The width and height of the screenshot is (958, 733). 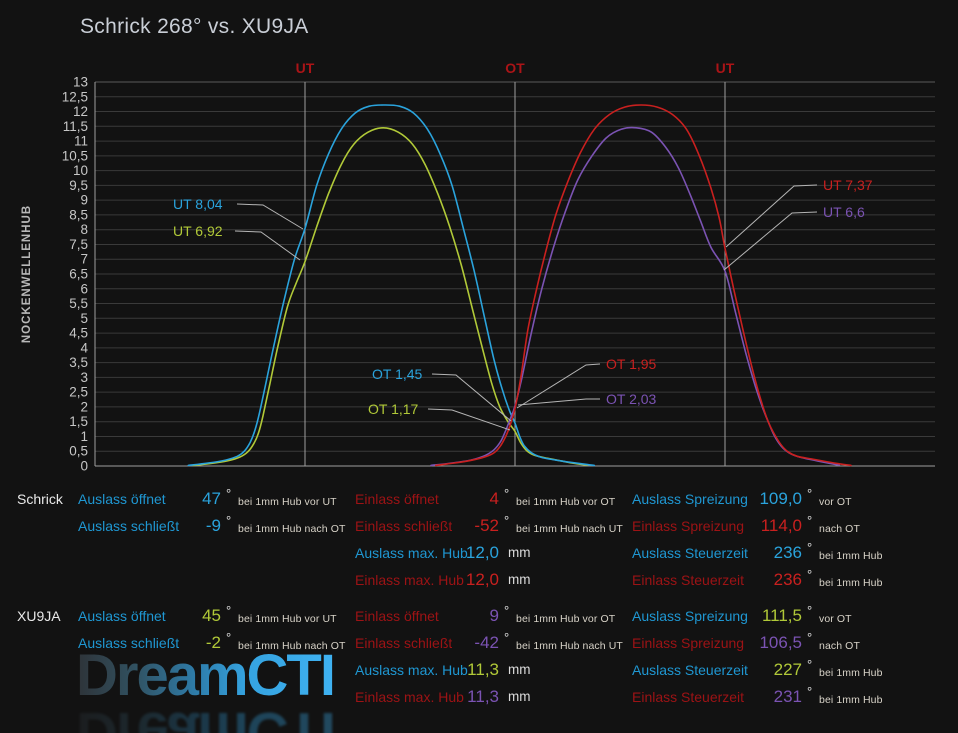 I want to click on table-label: Einlass öffnet, so click(x=397, y=499).